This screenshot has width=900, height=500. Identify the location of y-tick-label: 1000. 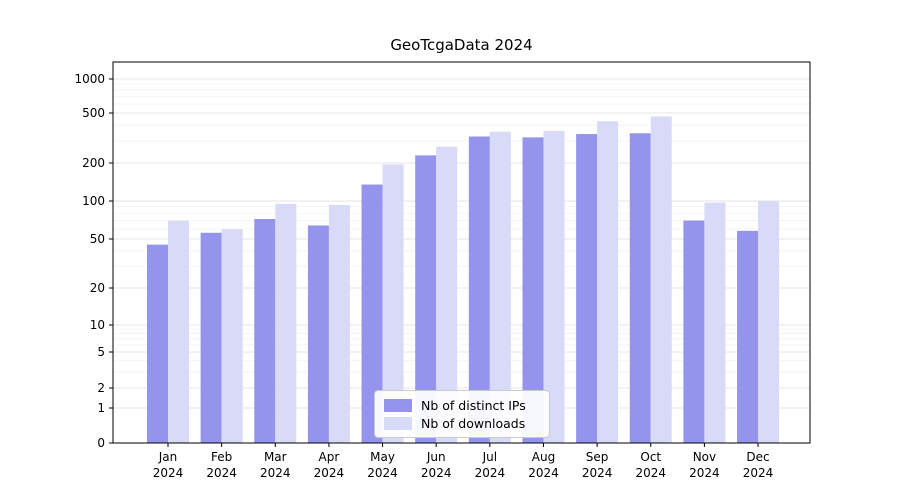
(89, 79).